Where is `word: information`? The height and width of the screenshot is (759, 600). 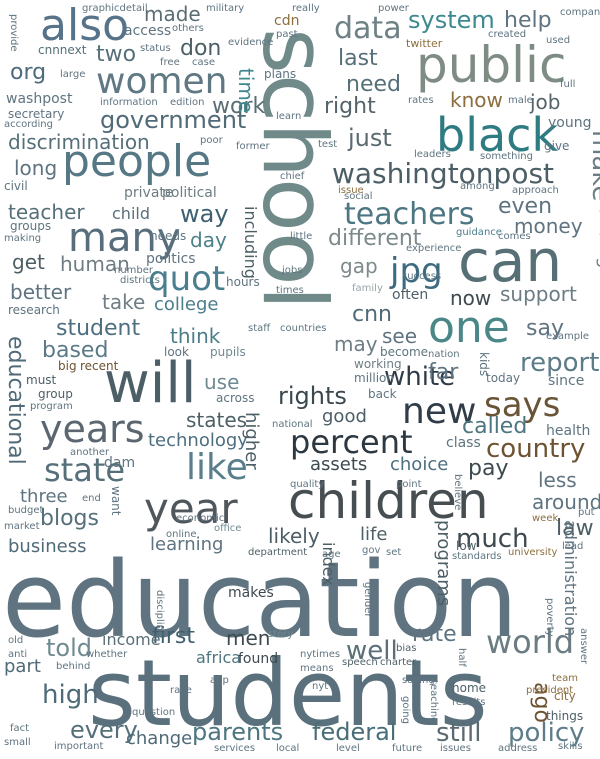
word: information is located at coordinates (129, 102).